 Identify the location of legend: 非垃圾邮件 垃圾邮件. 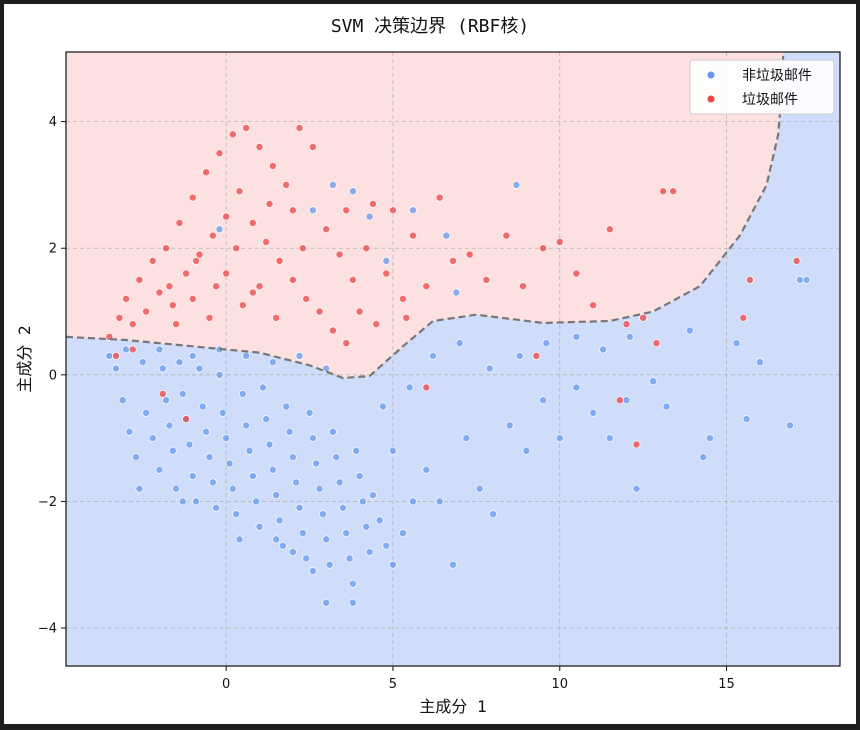
(762, 87).